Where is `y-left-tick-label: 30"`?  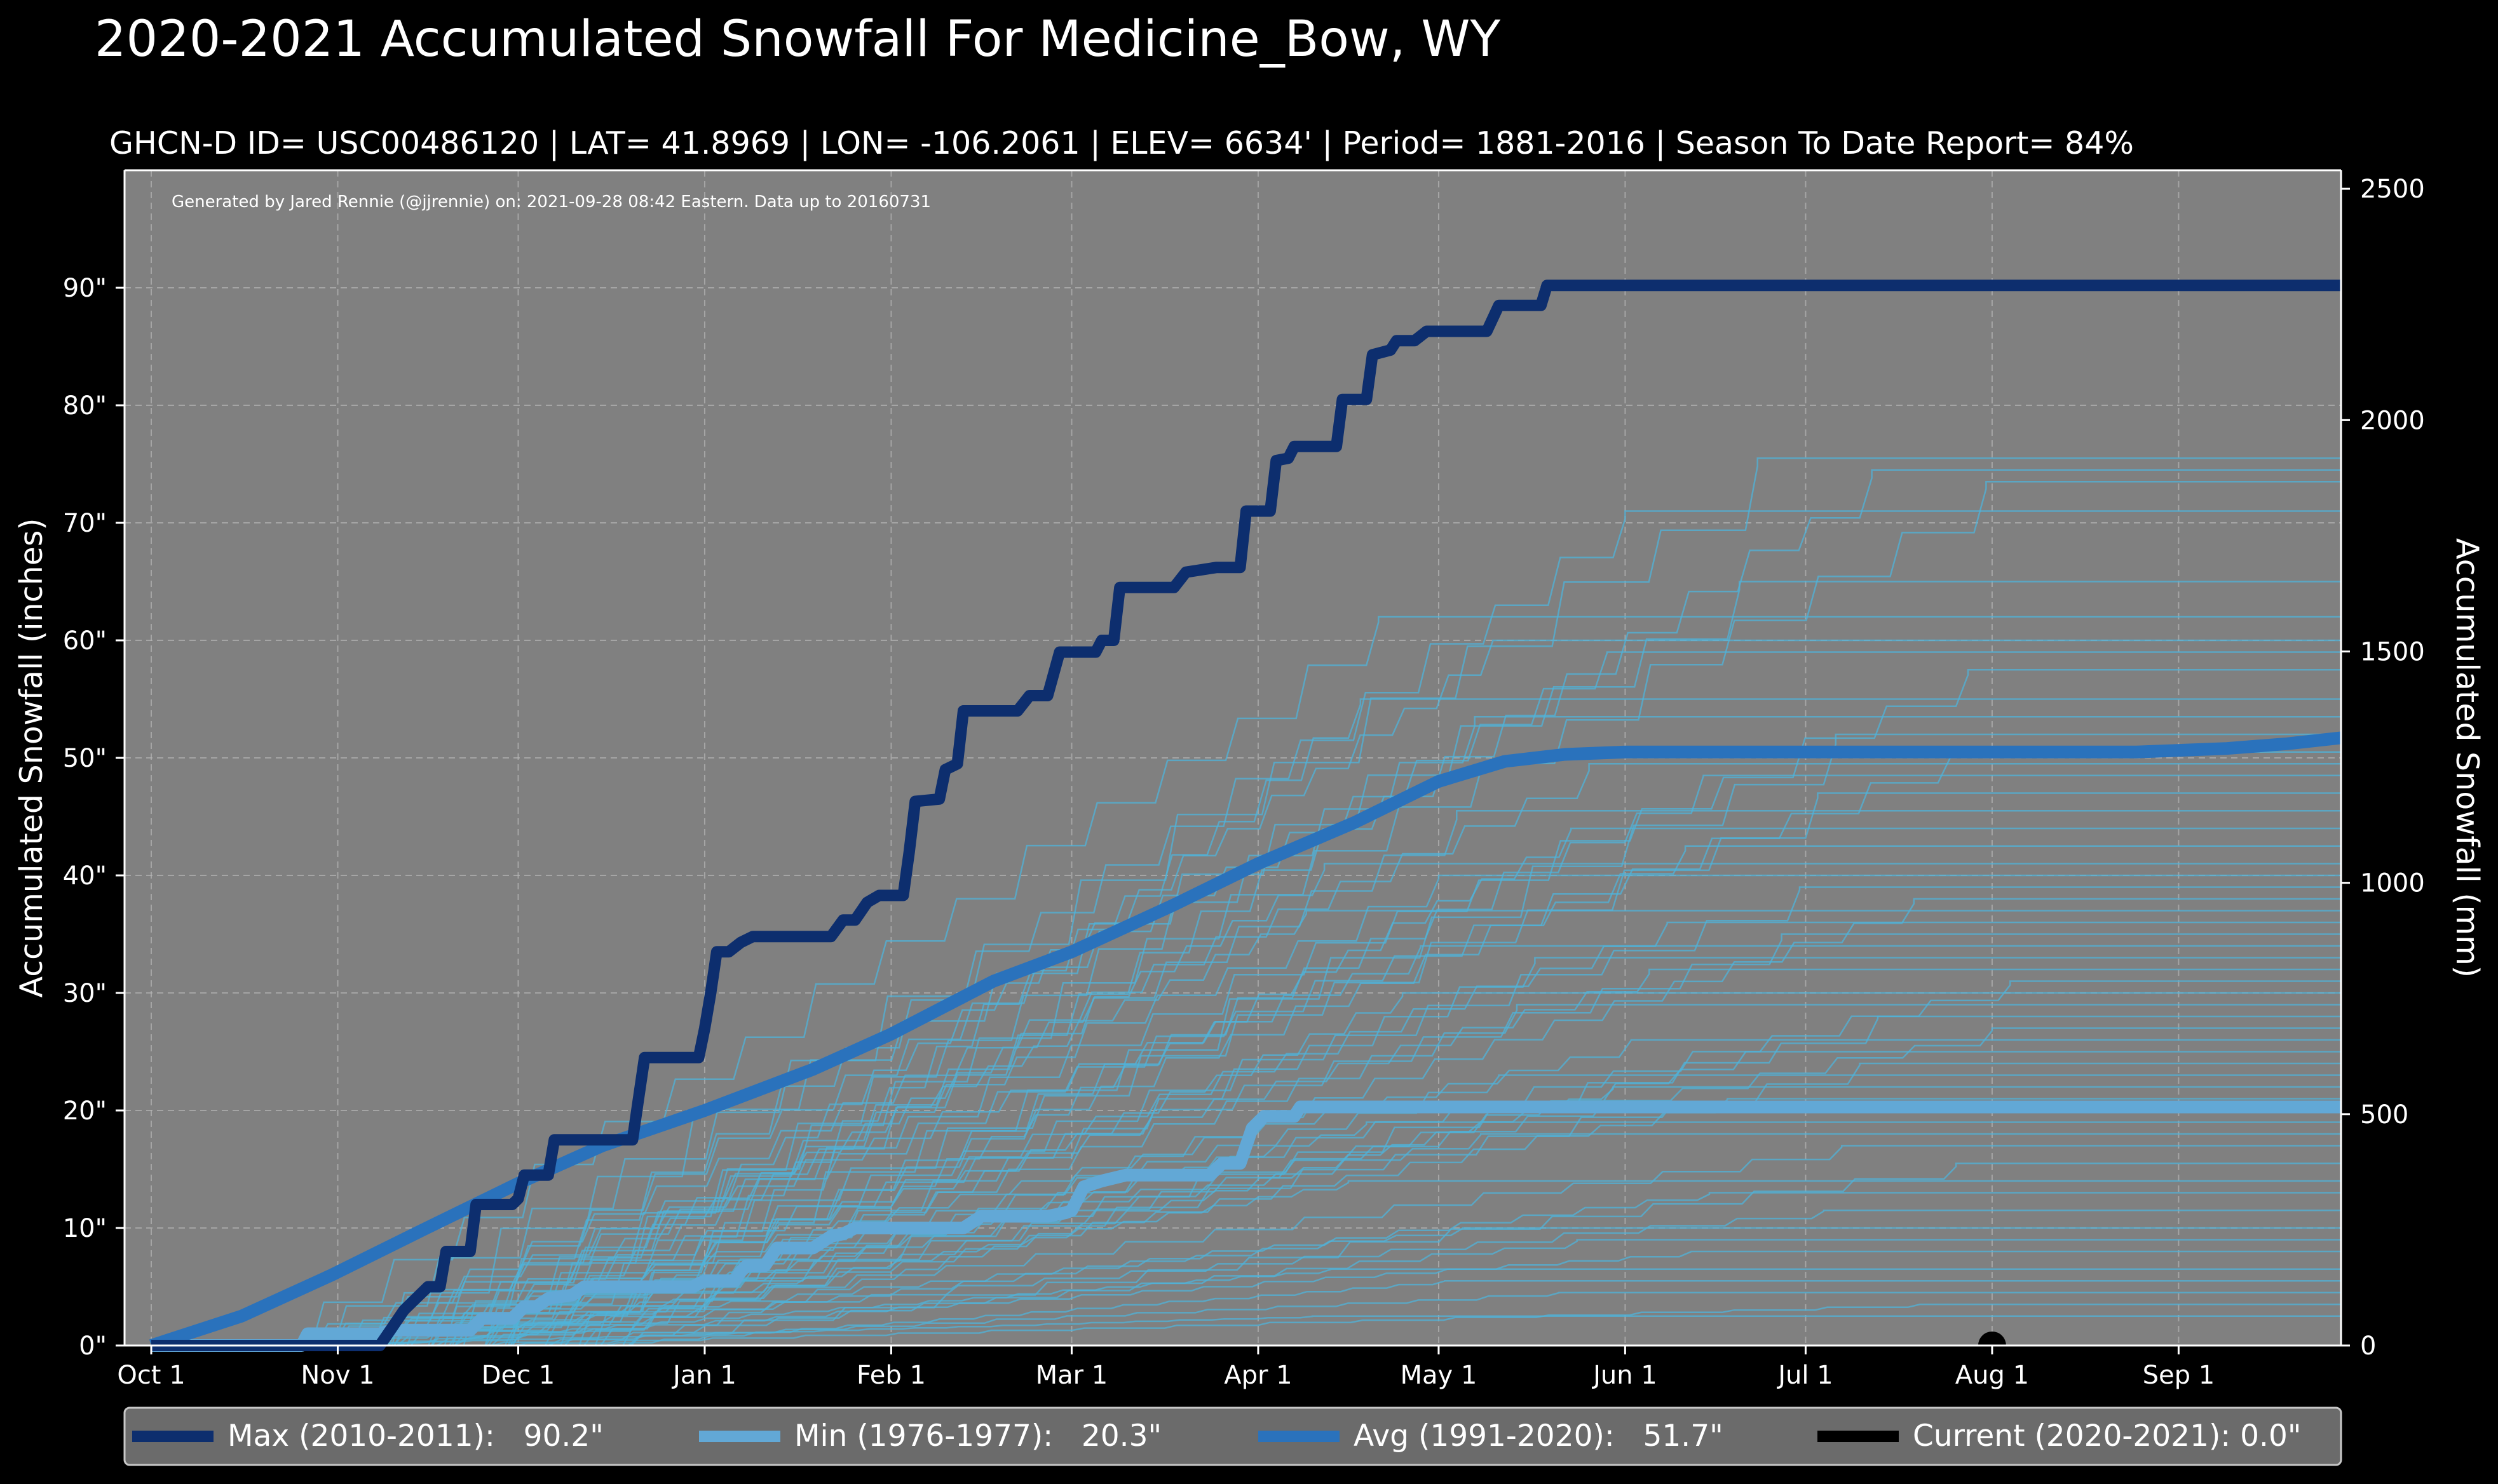
y-left-tick-label: 30" is located at coordinates (85, 993).